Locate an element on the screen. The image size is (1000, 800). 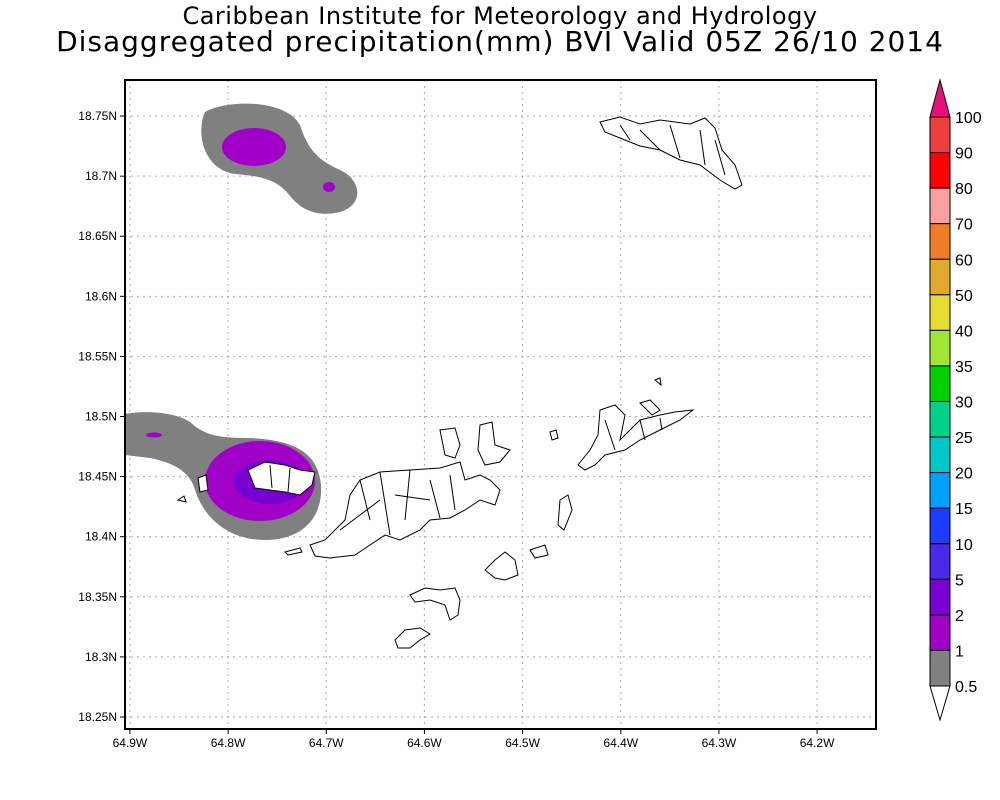
y-tick-label: 18.6N is located at coordinates (101, 296).